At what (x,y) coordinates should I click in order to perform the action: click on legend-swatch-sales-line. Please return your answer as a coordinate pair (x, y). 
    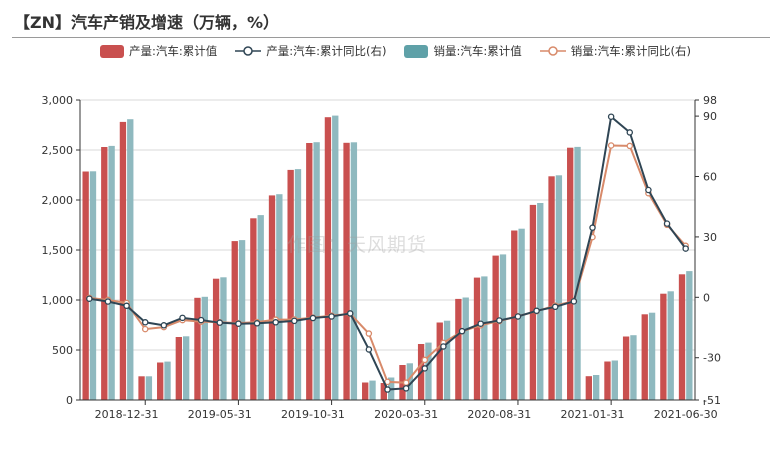
    Looking at the image, I should click on (552, 51).